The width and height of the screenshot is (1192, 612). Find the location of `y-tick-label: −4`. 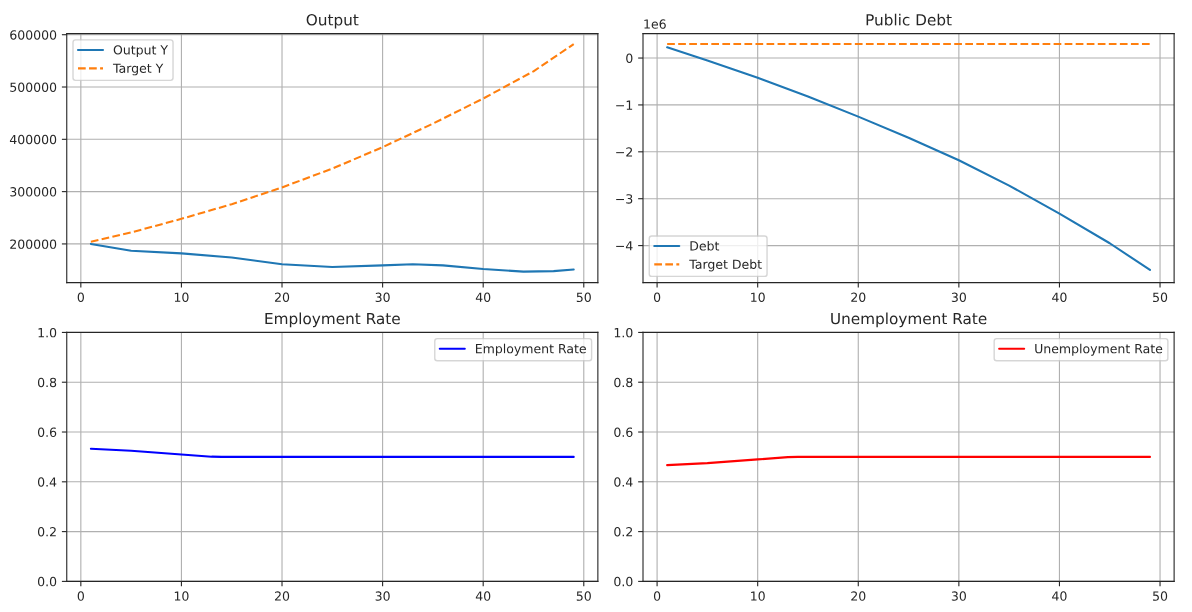

y-tick-label: −4 is located at coordinates (624, 246).